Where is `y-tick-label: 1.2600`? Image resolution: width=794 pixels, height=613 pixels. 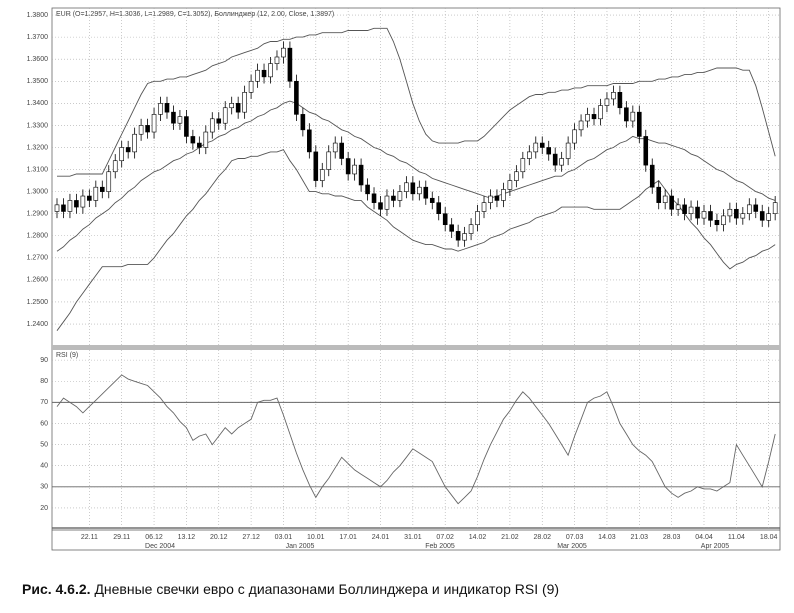
y-tick-label: 1.2600 is located at coordinates (38, 280).